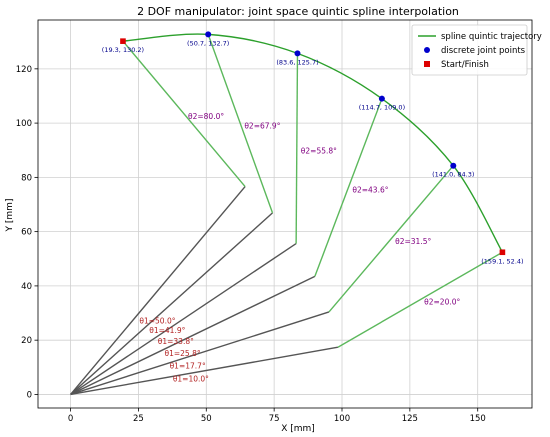 This screenshot has width=550, height=437. I want to click on y-tick-label: 60, so click(26, 233).